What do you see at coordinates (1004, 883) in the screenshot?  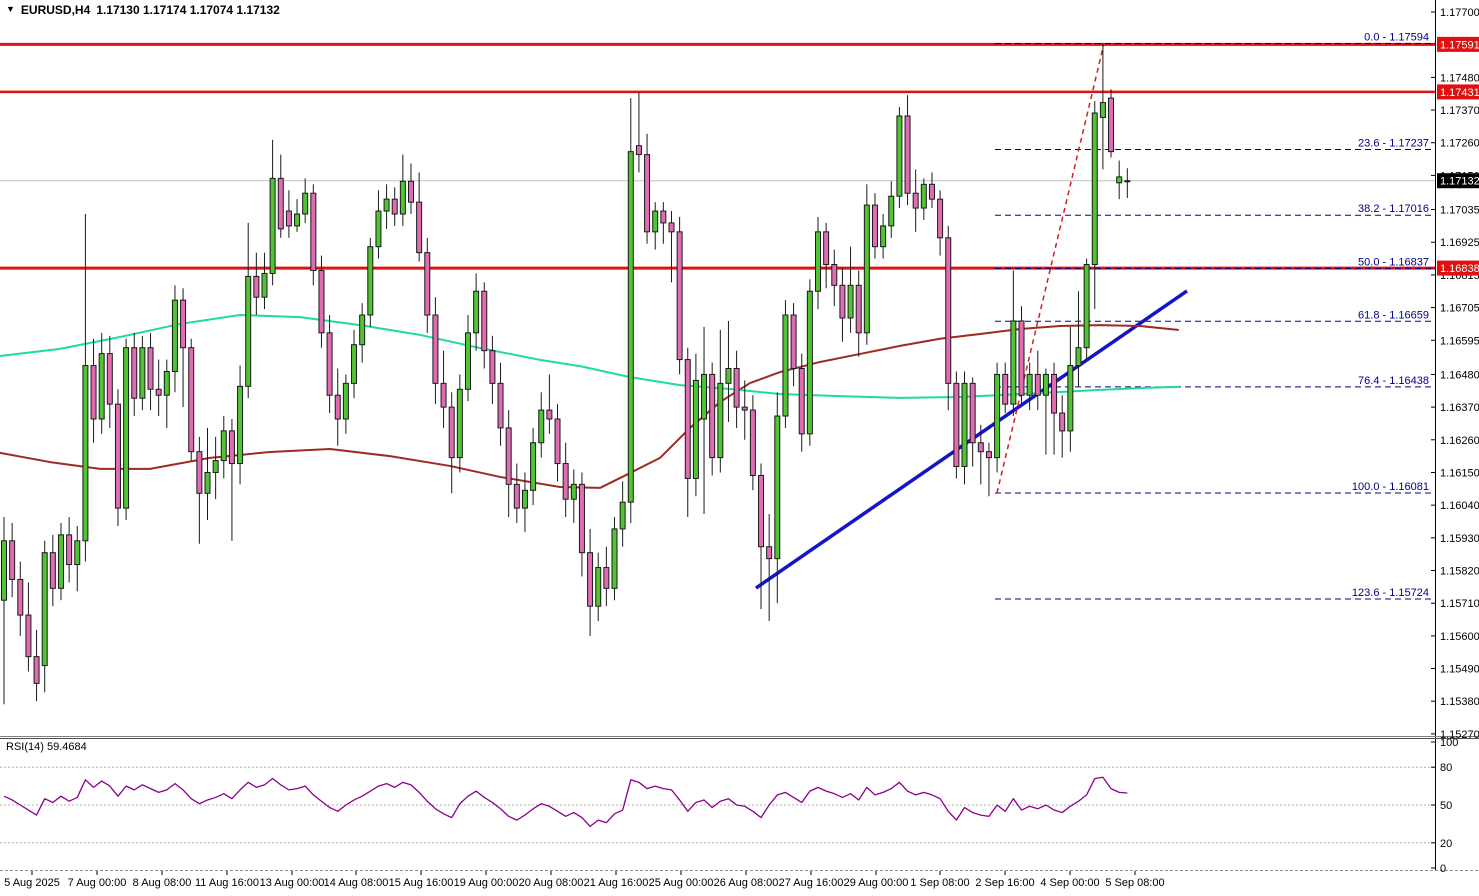 I see `time-axis-label: 2 Sep 16:00` at bounding box center [1004, 883].